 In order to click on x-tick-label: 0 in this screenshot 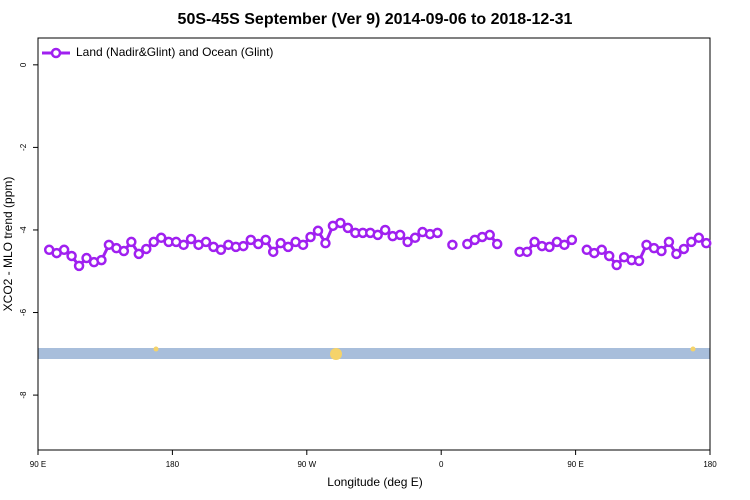, I will do `click(441, 464)`.